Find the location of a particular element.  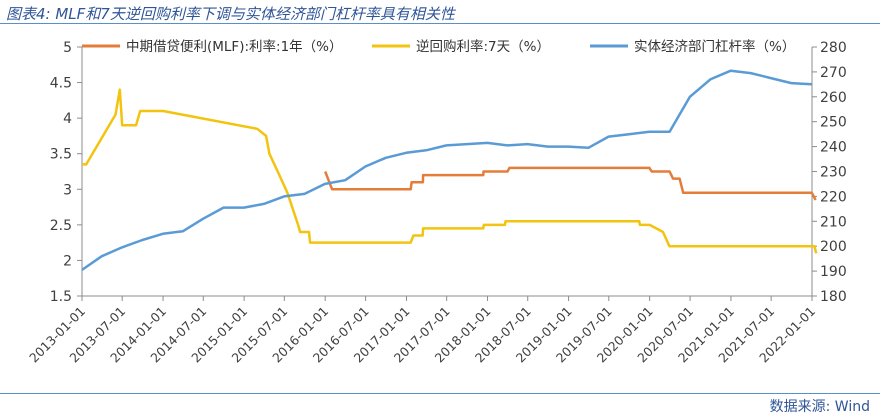

legend-label-2: 逆回购利率:7天（%） is located at coordinates (483, 46).